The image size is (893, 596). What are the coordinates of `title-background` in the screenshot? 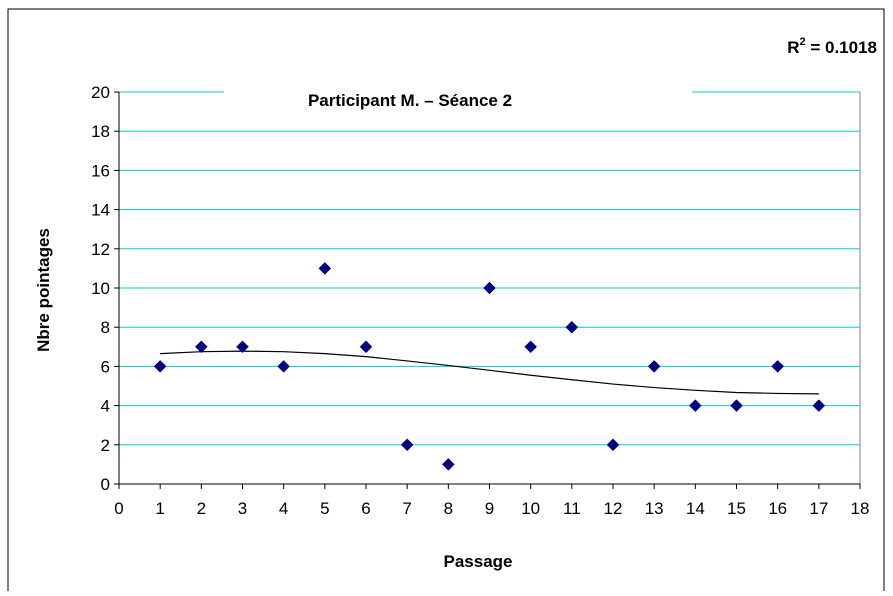 It's located at (458, 98).